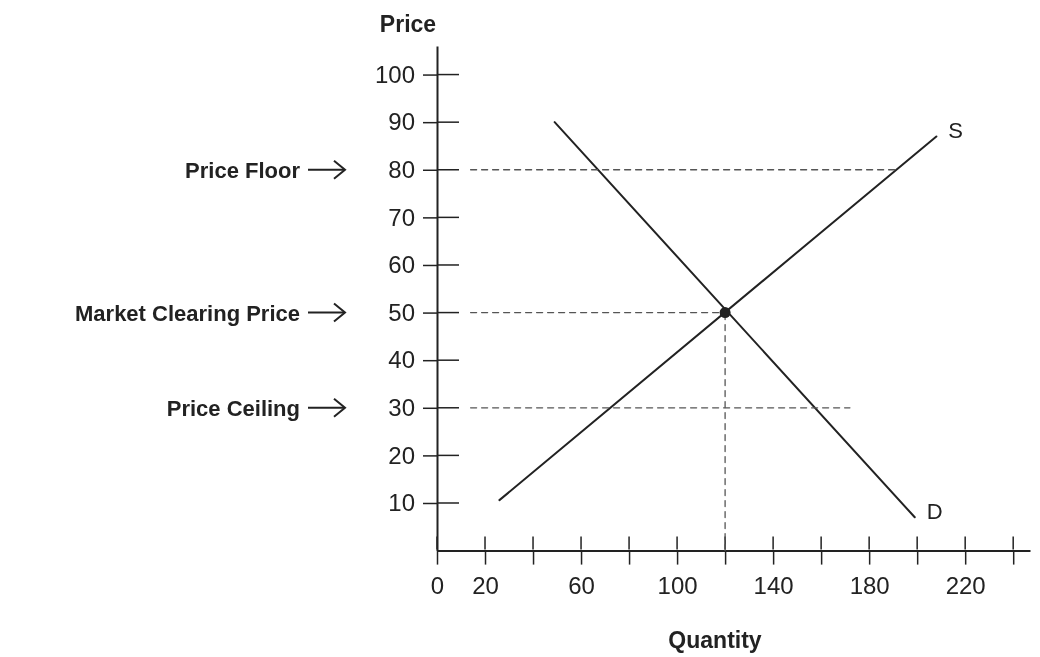 The width and height of the screenshot is (1040, 657). What do you see at coordinates (243, 170) in the screenshot?
I see `text: Price Floor` at bounding box center [243, 170].